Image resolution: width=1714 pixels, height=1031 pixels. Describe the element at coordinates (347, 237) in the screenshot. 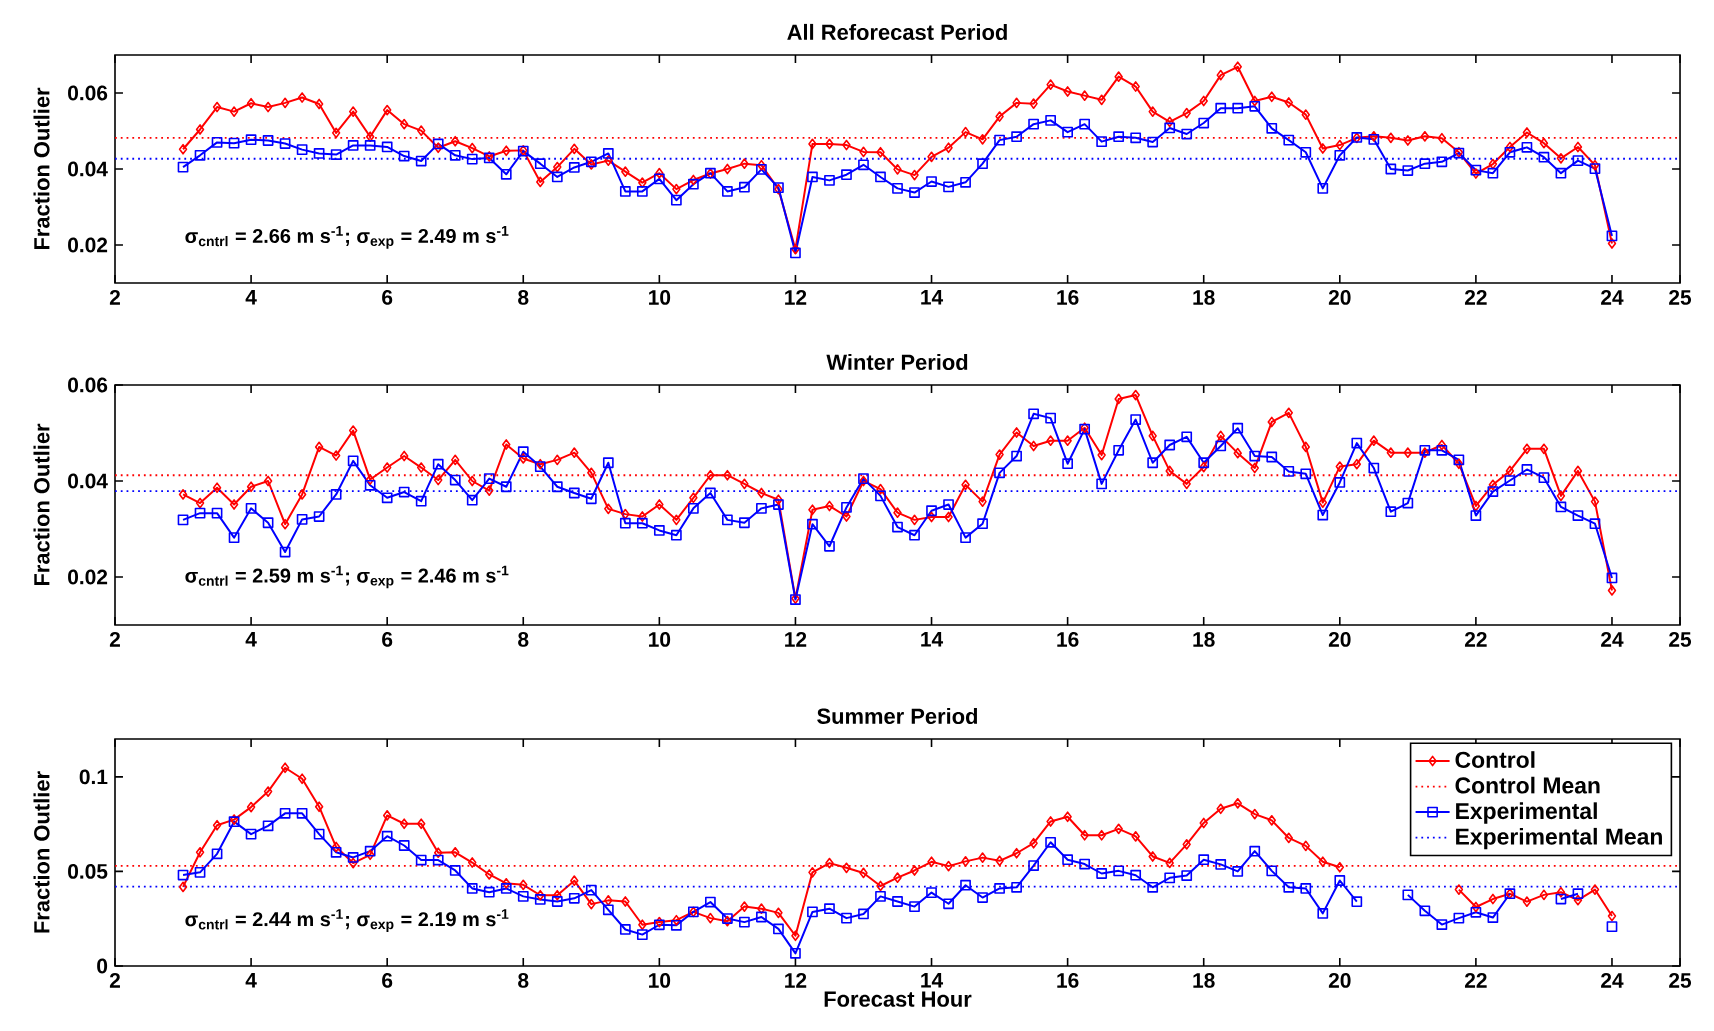

I see `annotation: σ$_{cntrl}$ = 2.66 m s$^{-1}$; σ$_{exp}$ = 2.49 m s$^{-1}$` at that location.